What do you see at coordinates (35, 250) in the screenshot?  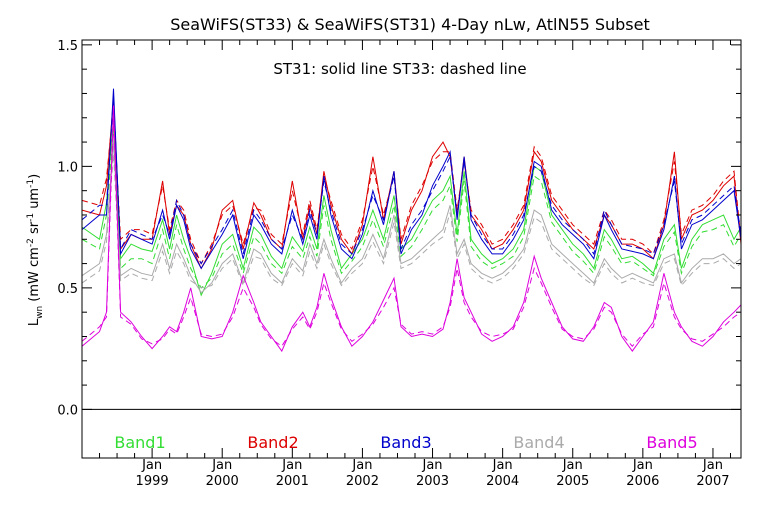 I see `y-axis-label: Lwn (mW cm-2 sr-1 um-1)` at bounding box center [35, 250].